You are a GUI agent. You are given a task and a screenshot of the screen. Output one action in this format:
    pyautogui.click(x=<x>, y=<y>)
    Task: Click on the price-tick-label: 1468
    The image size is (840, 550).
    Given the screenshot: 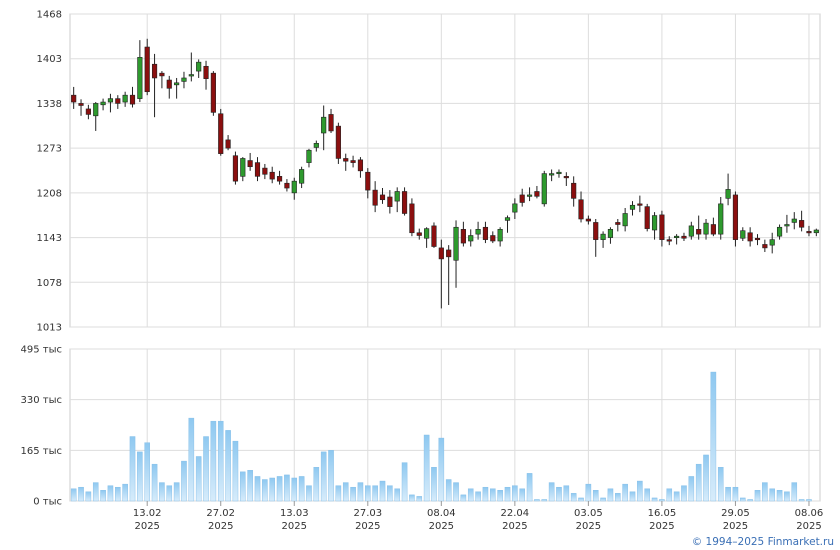 What is the action you would take?
    pyautogui.click(x=49, y=15)
    